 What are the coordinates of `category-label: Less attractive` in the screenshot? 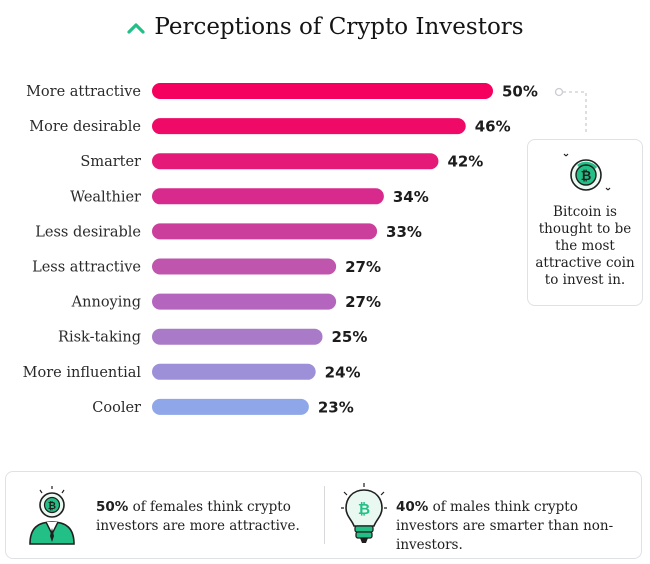 It's located at (86, 268).